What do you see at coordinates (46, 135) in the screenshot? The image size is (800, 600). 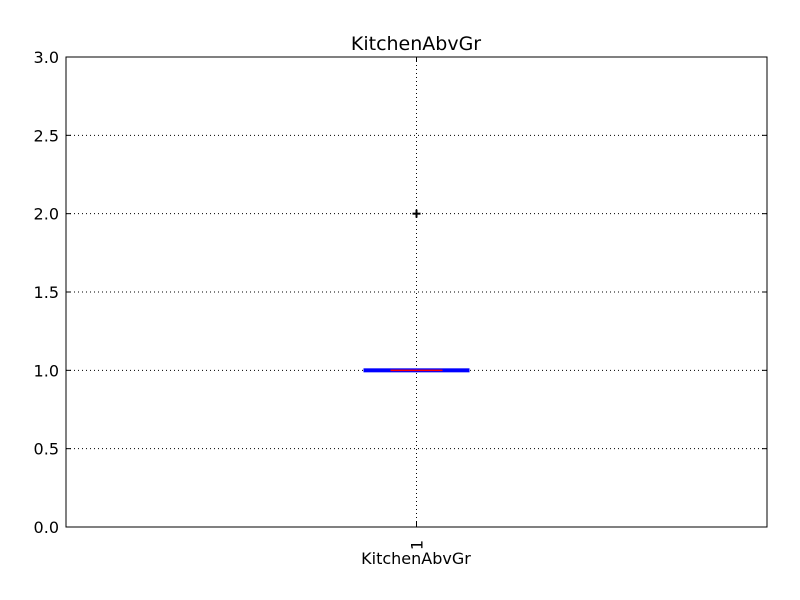 I see `y-tick-label: 2.5` at bounding box center [46, 135].